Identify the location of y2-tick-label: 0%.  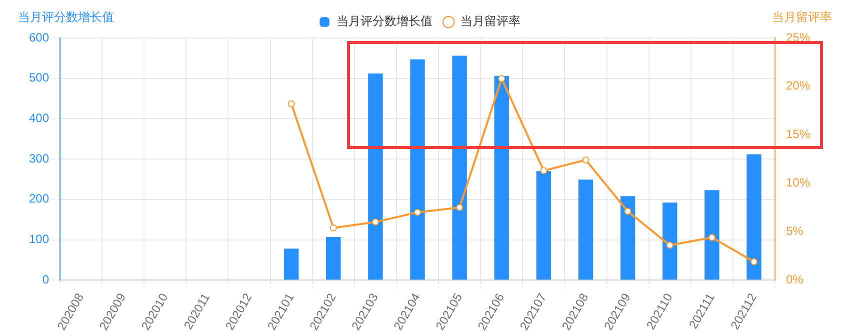
(795, 279).